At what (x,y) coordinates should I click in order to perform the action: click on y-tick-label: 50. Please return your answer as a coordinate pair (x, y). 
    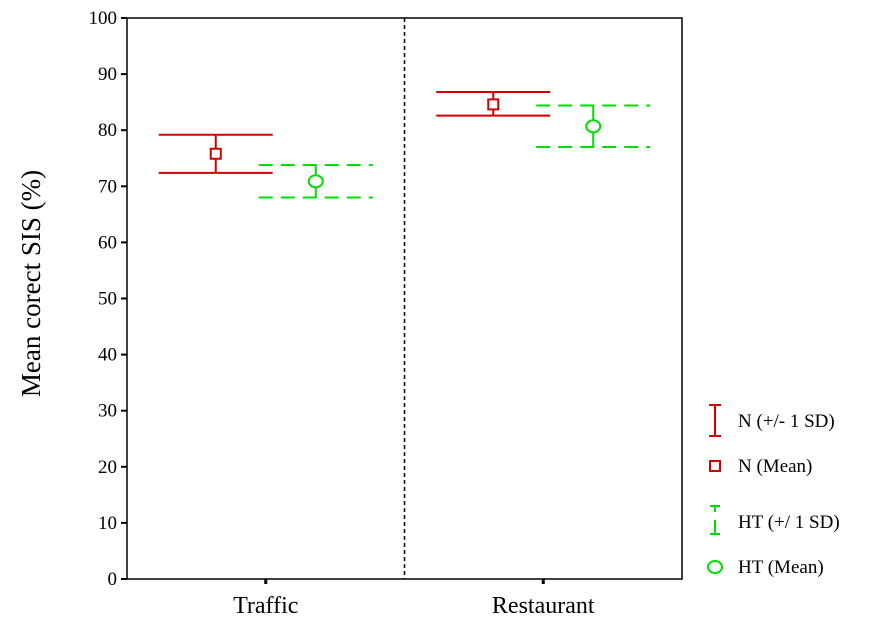
    Looking at the image, I should click on (107, 299).